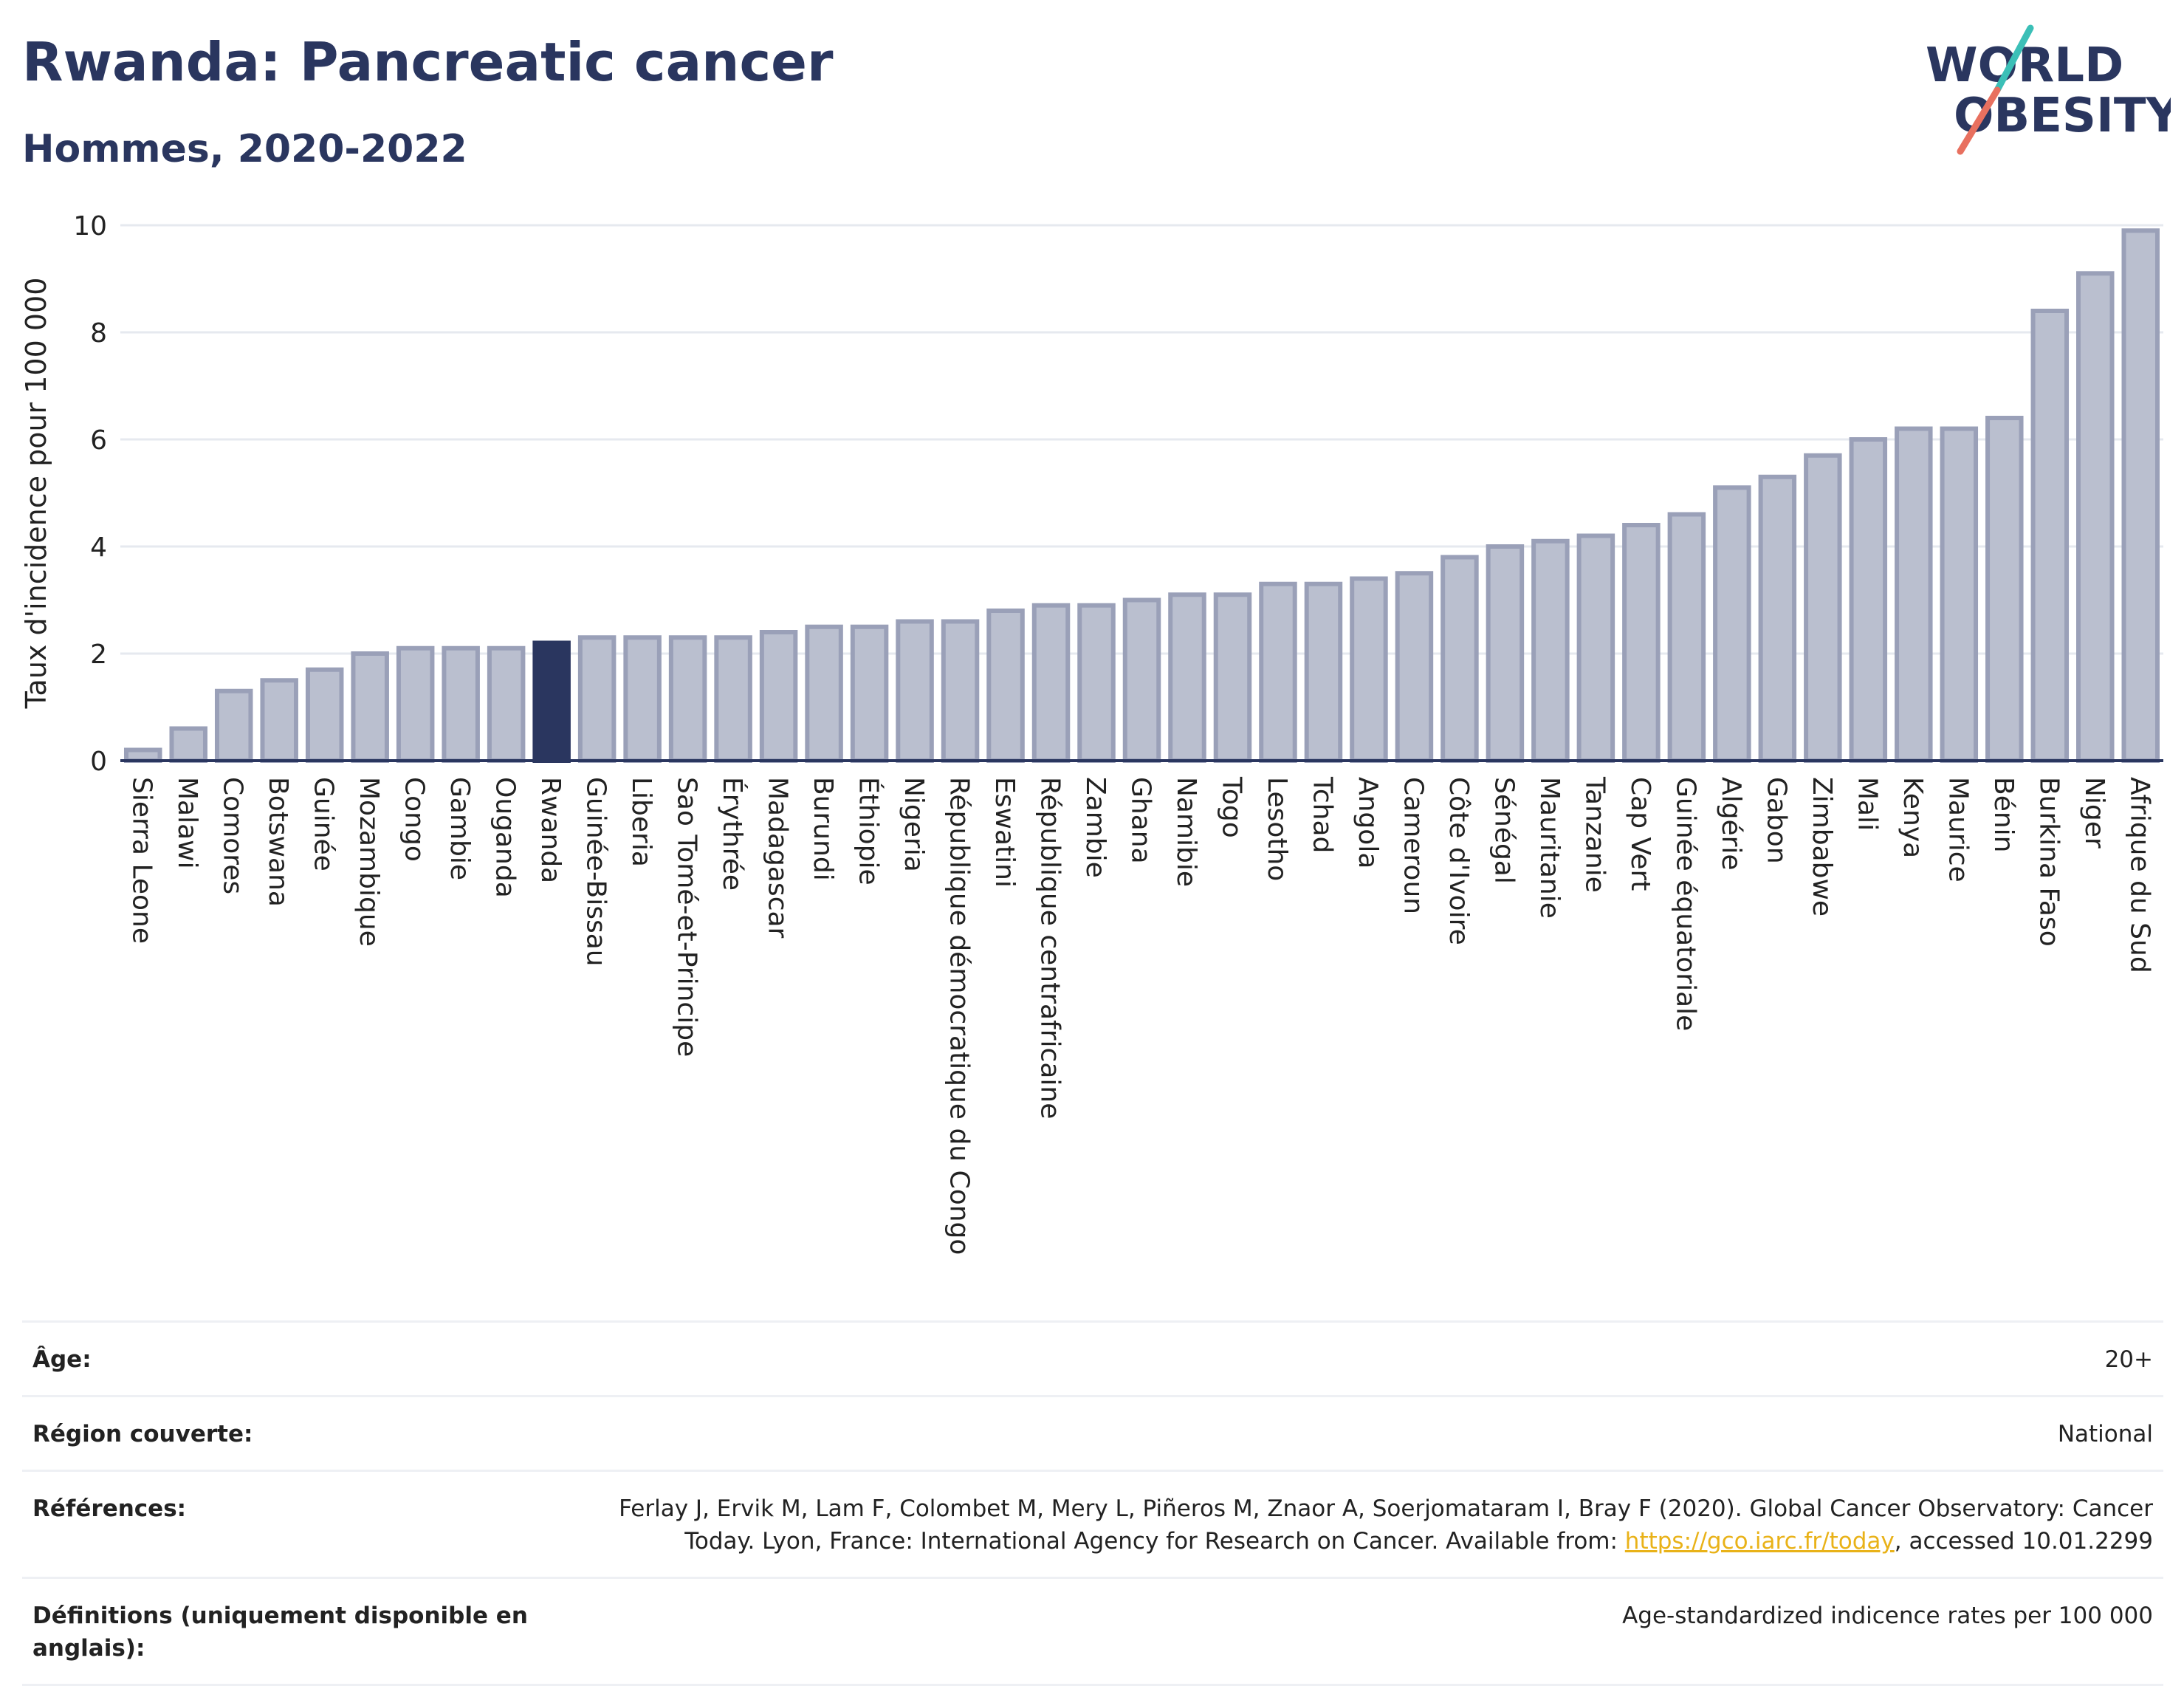 The image size is (2184, 1686). What do you see at coordinates (187, 823) in the screenshot?
I see `x-tick-label: Malawi` at bounding box center [187, 823].